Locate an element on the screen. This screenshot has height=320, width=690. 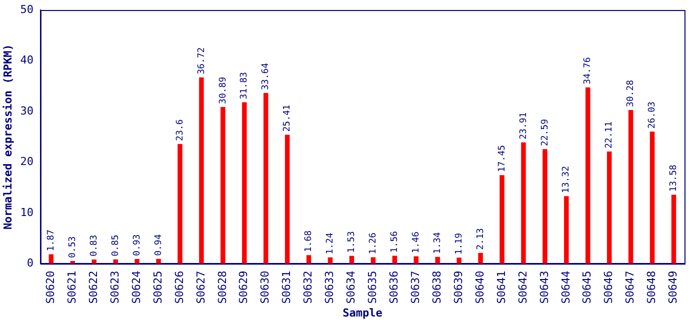
data-label: 22.59 is located at coordinates (545, 132).